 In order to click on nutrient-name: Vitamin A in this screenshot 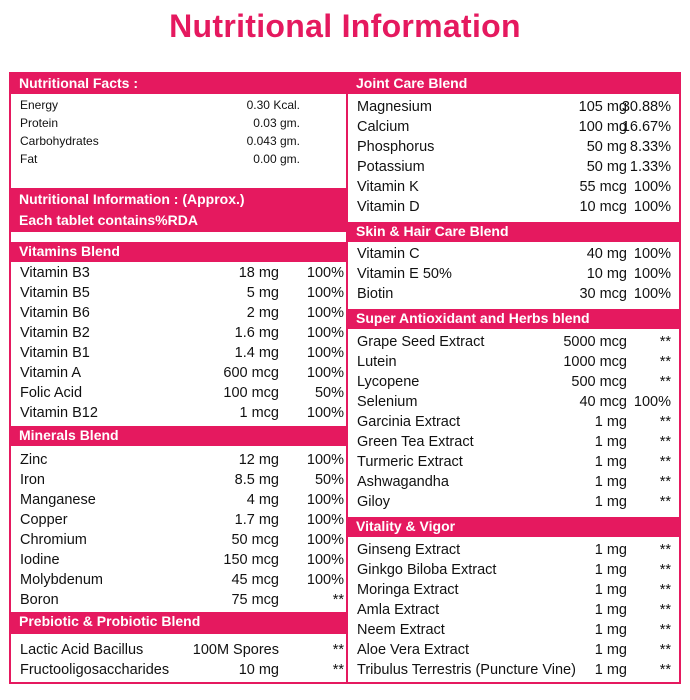, I will do `click(50, 373)`.